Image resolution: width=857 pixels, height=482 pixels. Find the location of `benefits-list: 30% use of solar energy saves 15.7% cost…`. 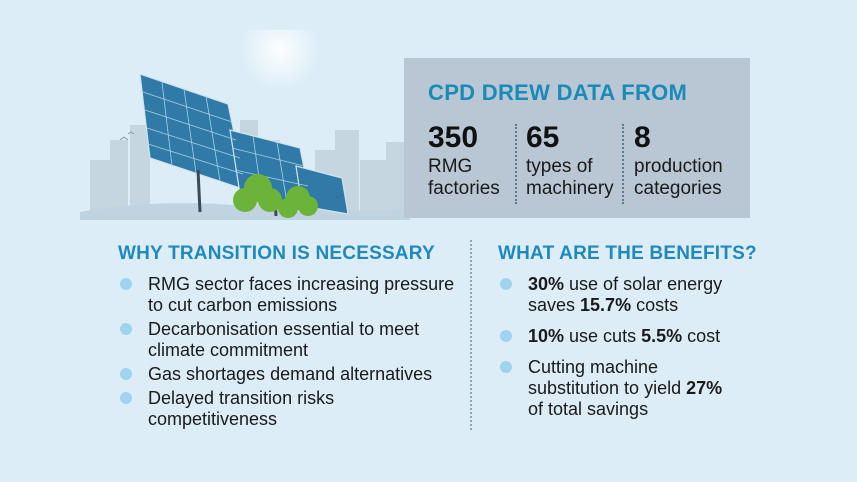

benefits-list: 30% use of solar energy saves 15.7% cost… is located at coordinates (623, 352).